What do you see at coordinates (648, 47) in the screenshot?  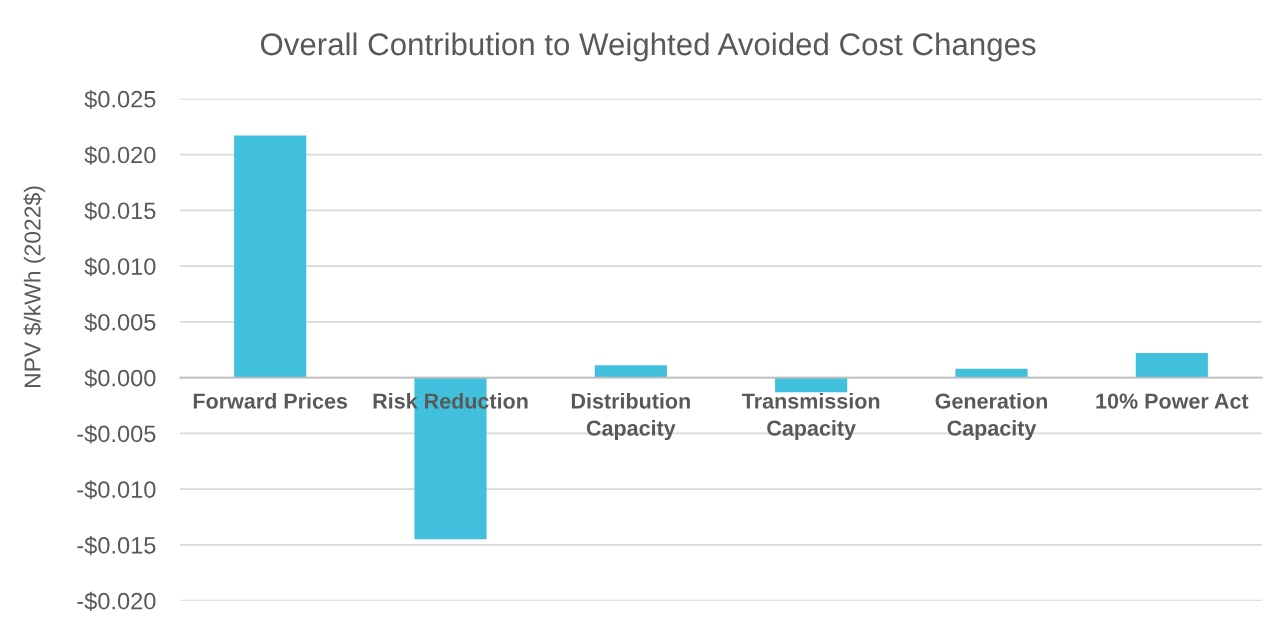 I see `chart-title: Overall Contribution to Weighted Avoided Cost Changes` at bounding box center [648, 47].